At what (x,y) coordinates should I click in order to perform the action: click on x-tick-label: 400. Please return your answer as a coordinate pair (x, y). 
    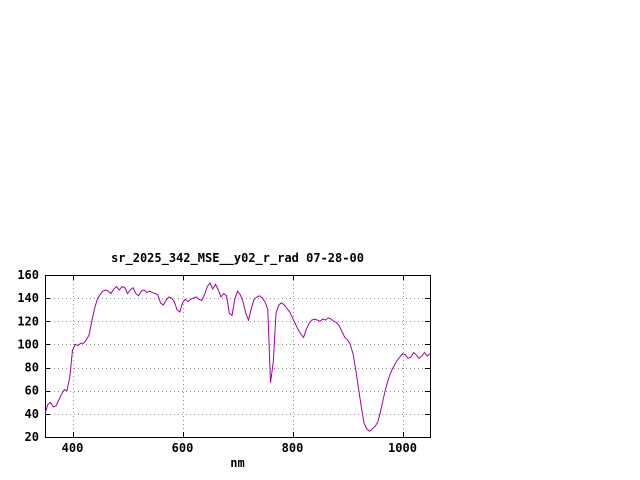
    Looking at the image, I should click on (73, 448).